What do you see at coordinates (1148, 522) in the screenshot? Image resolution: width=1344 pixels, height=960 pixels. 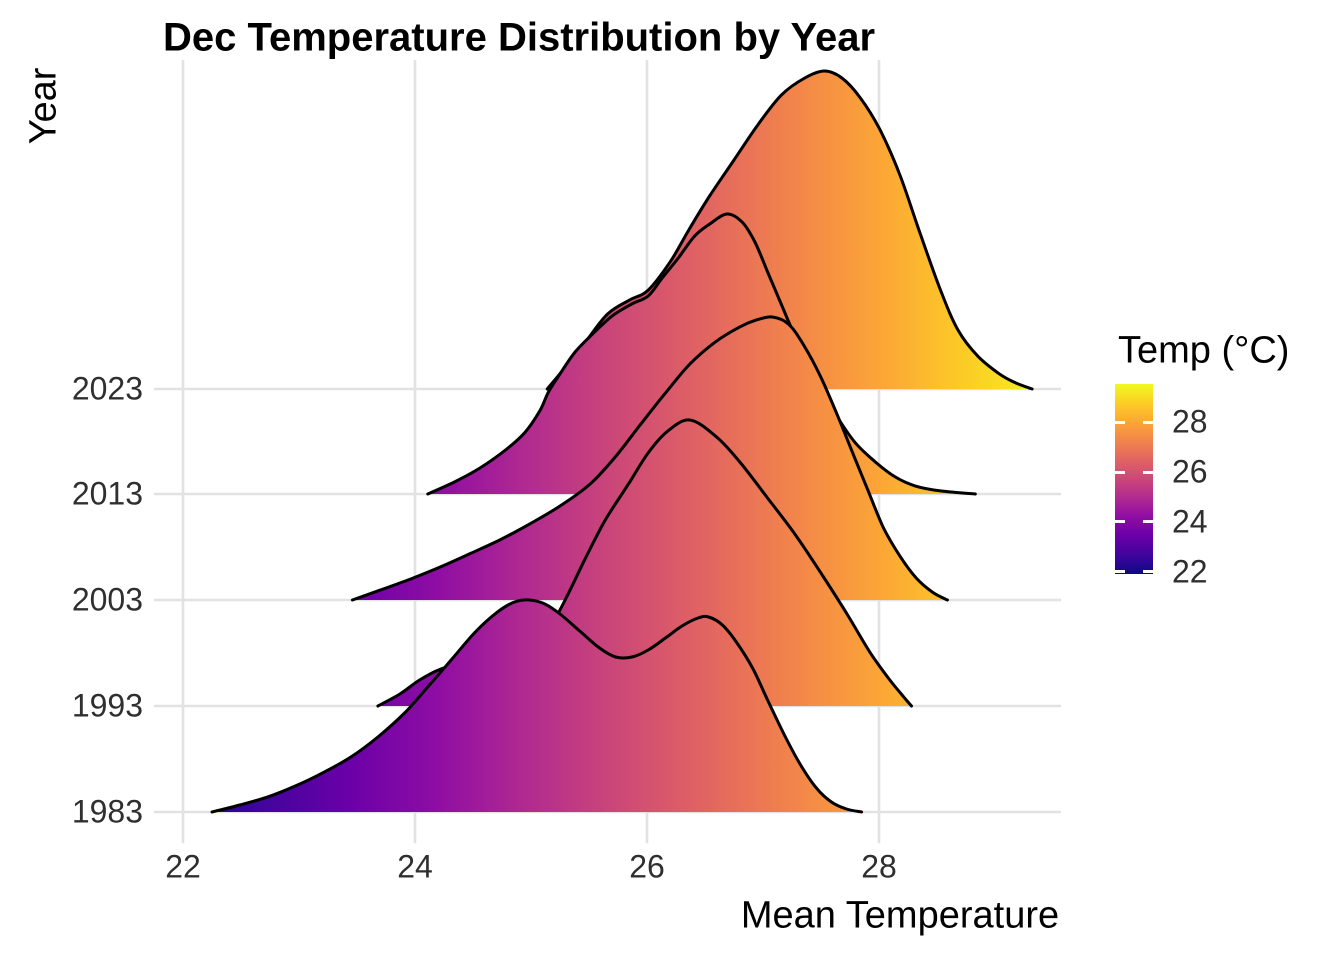 I see `legend-bar-tick-24-right` at bounding box center [1148, 522].